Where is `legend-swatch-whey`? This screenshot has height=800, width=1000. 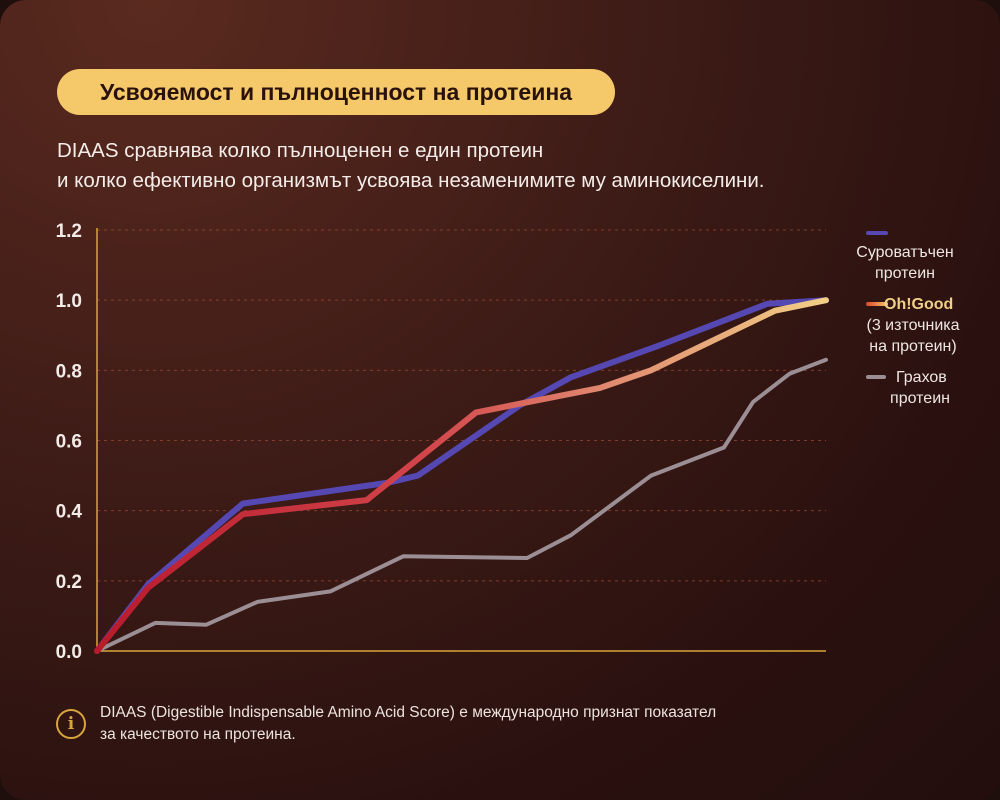 legend-swatch-whey is located at coordinates (877, 233).